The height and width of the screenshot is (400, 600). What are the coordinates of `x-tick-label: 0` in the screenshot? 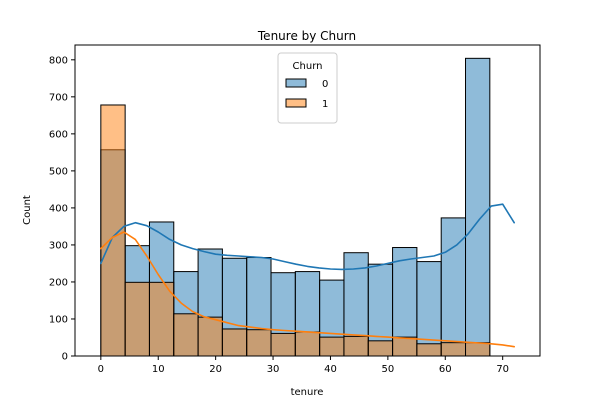 It's located at (101, 369).